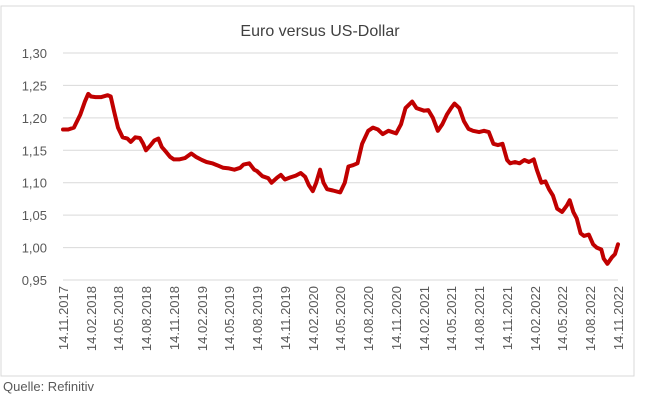 Image resolution: width=645 pixels, height=404 pixels. What do you see at coordinates (174, 318) in the screenshot?
I see `x-tick-label: 14.11.2018` at bounding box center [174, 318].